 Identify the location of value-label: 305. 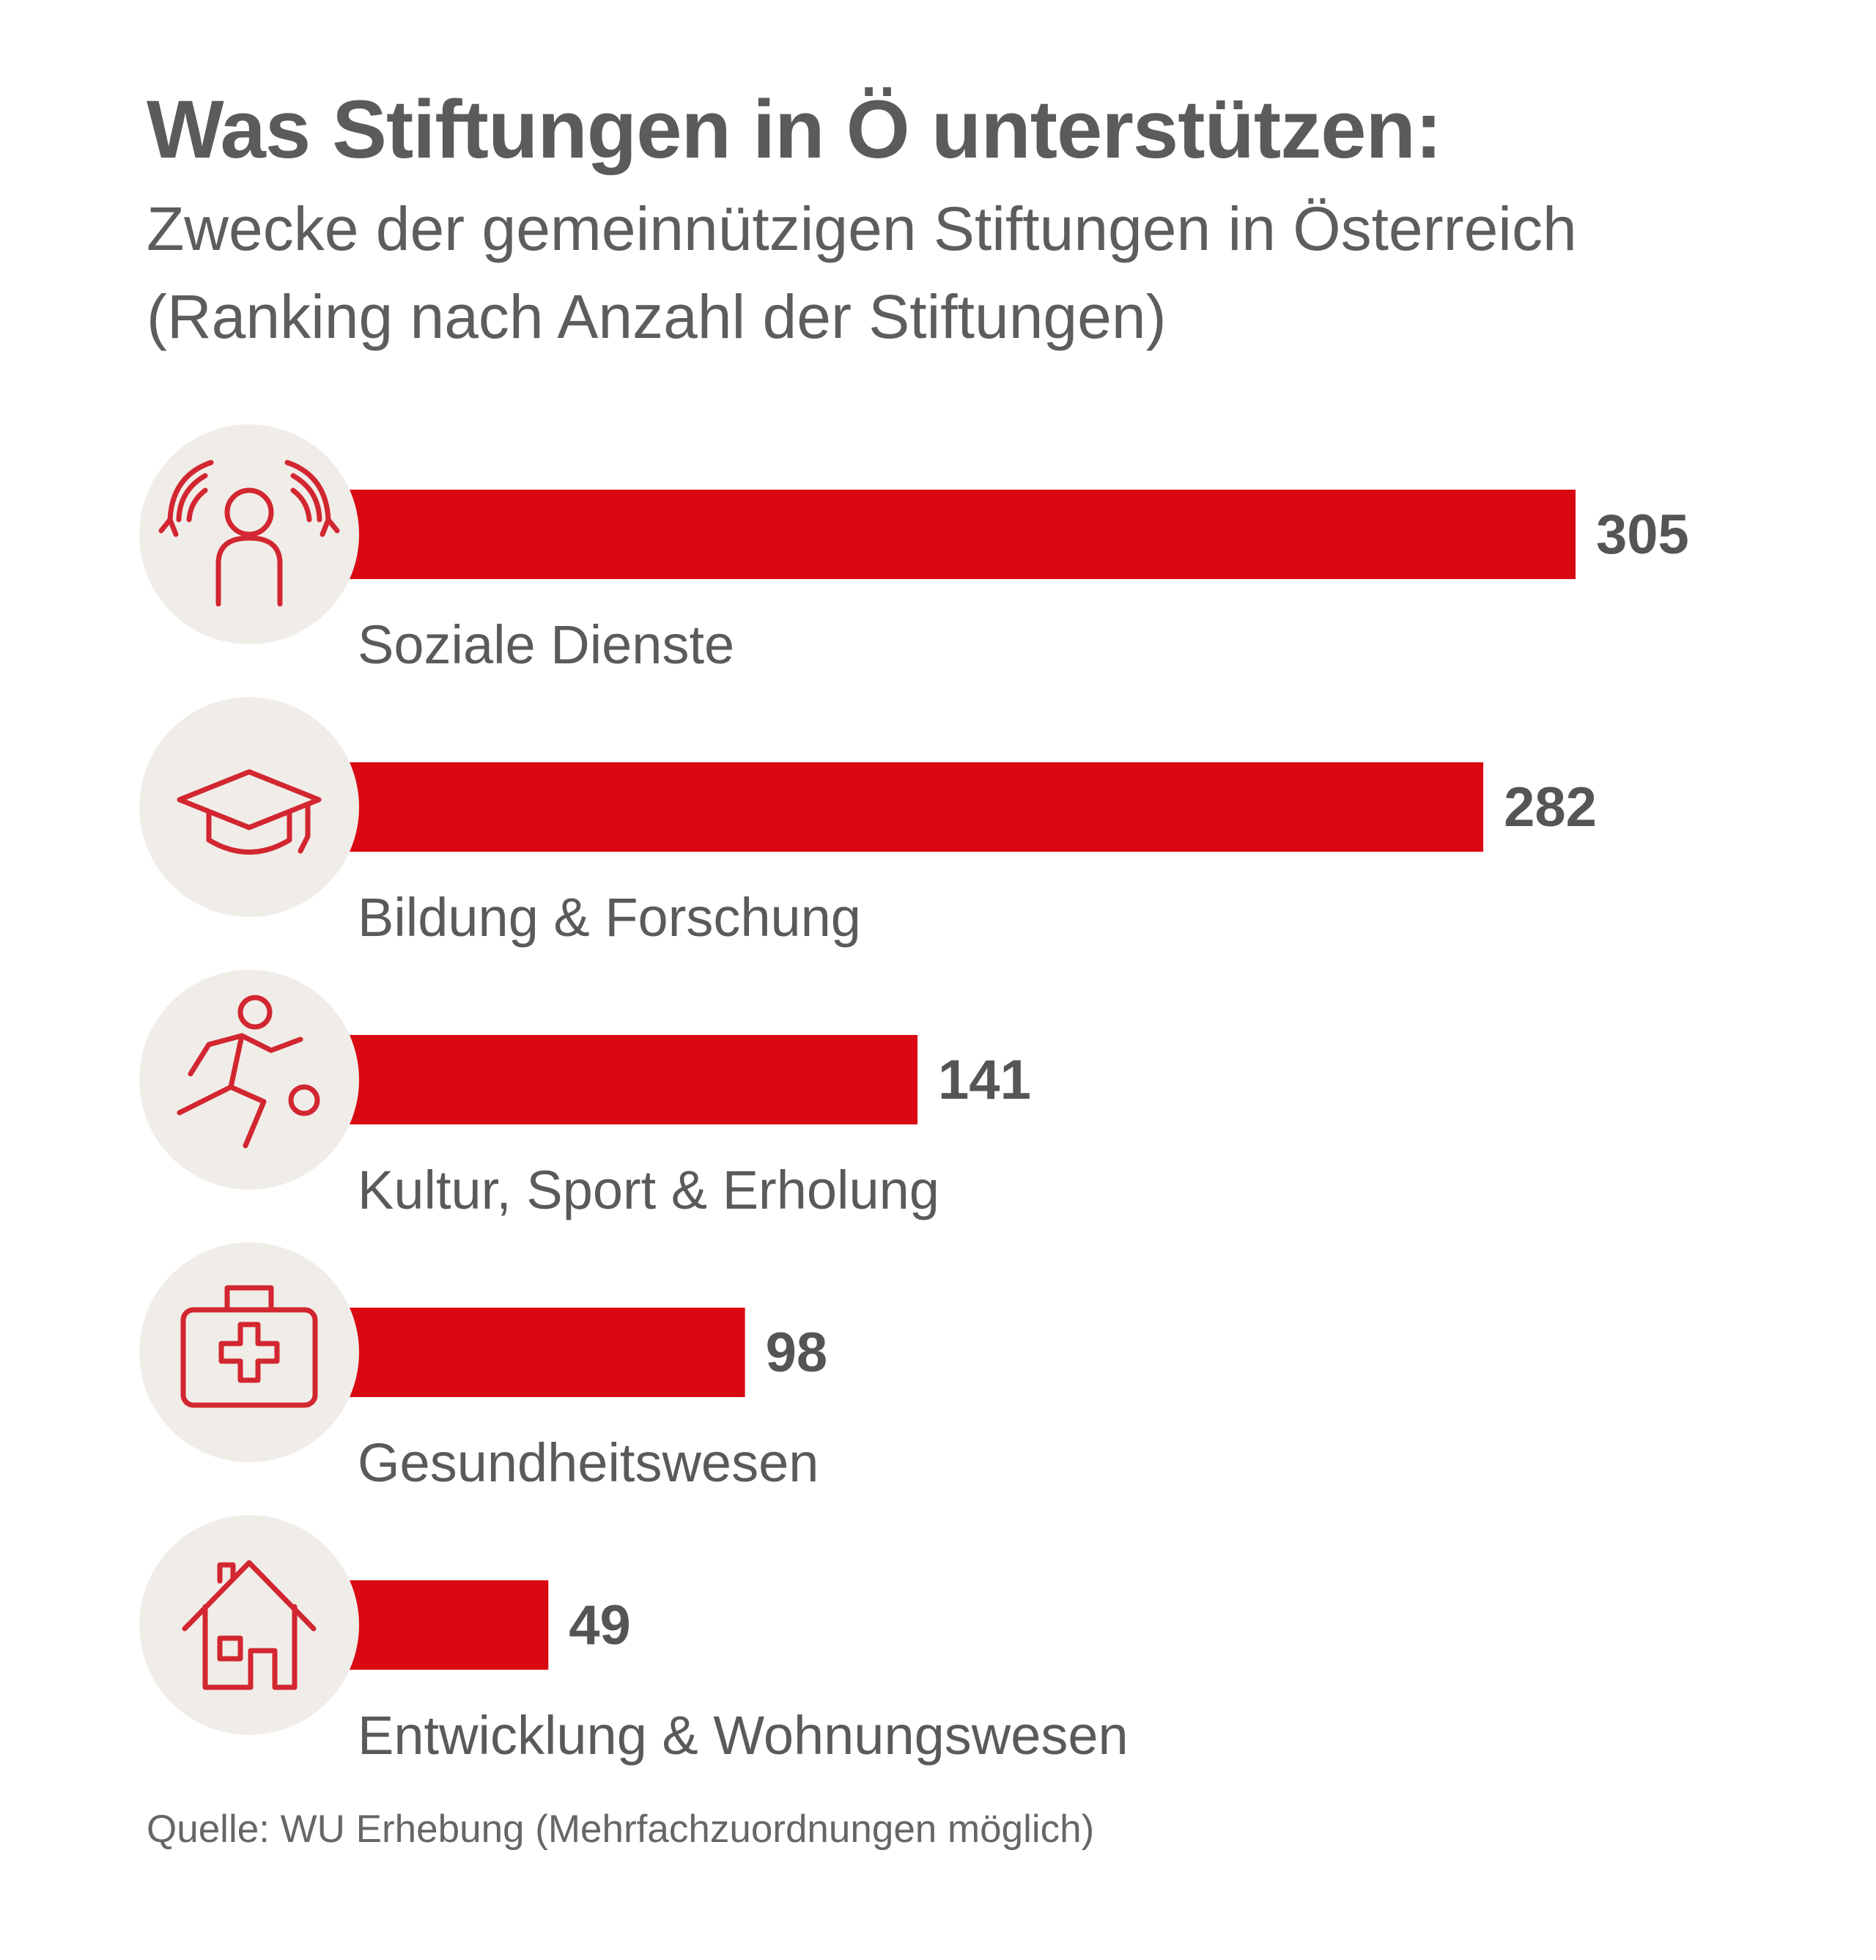
(1642, 535).